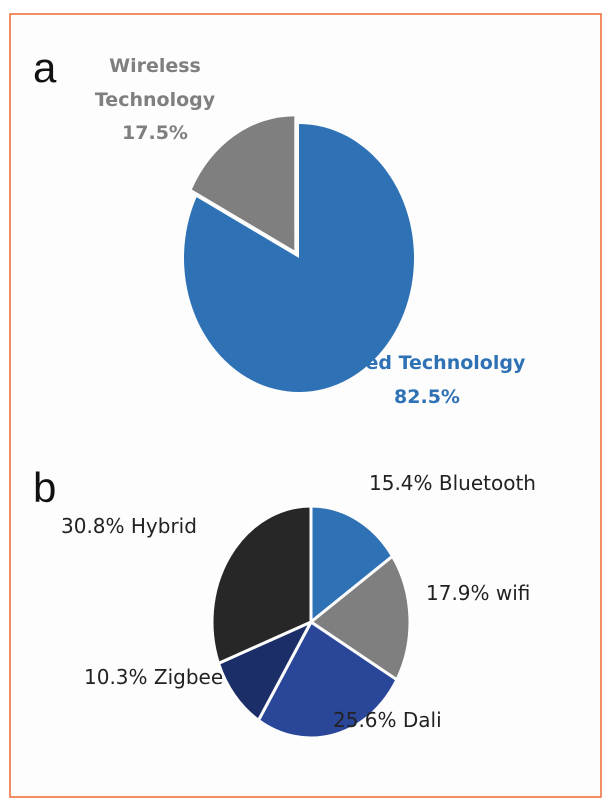  What do you see at coordinates (352, 564) in the screenshot?
I see `pie-slice-bluetooth` at bounding box center [352, 564].